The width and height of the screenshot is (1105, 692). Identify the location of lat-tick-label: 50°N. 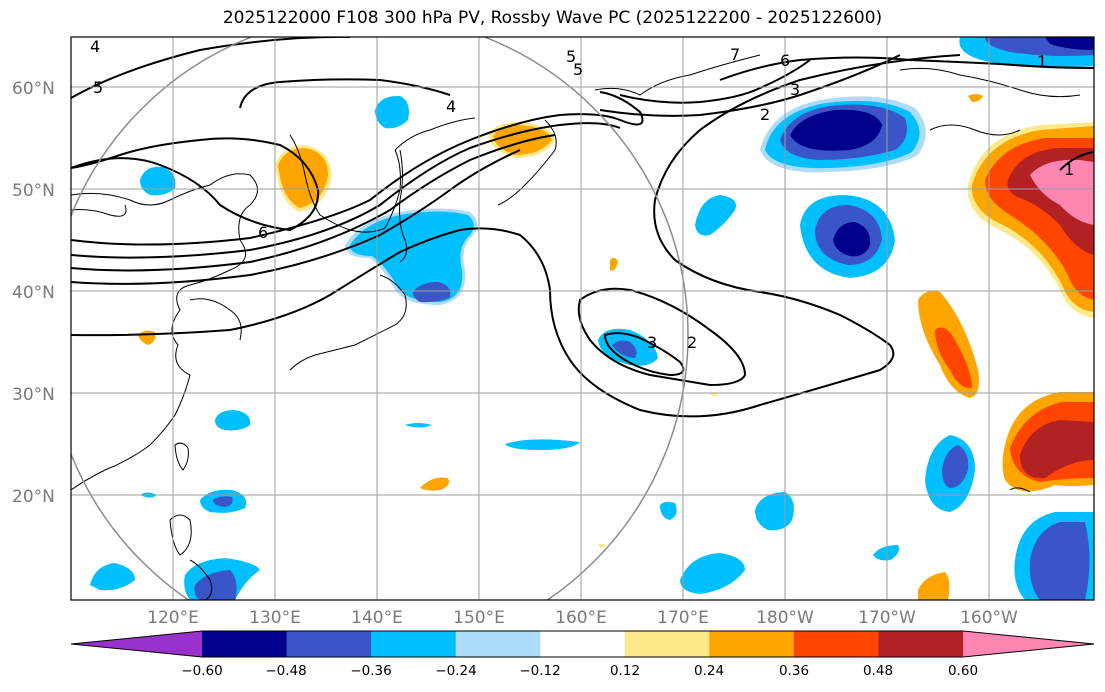
(33, 191).